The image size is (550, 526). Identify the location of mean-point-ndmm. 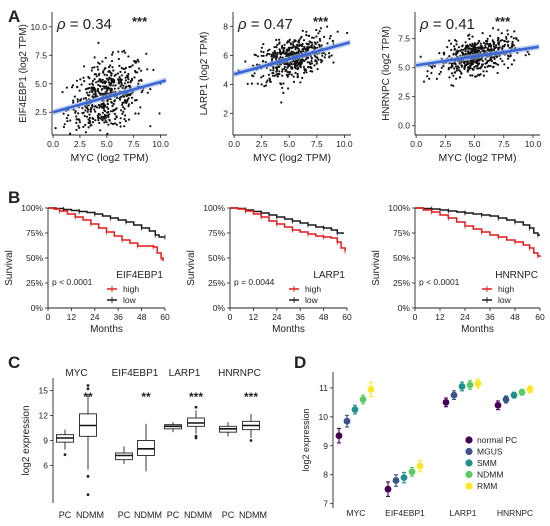
(470, 385).